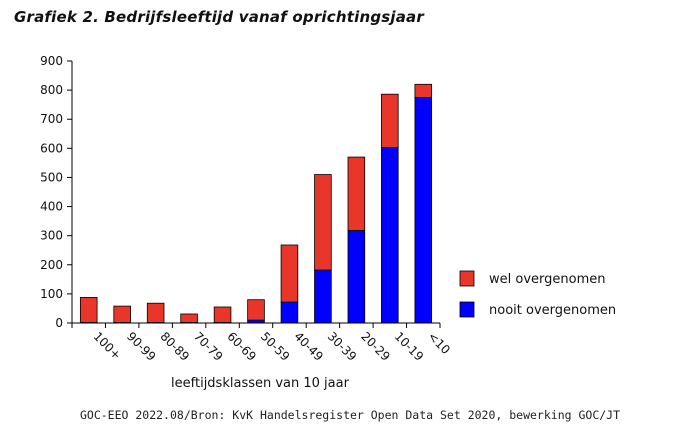  What do you see at coordinates (241, 346) in the screenshot?
I see `x-tick-label-4: 60-69` at bounding box center [241, 346].